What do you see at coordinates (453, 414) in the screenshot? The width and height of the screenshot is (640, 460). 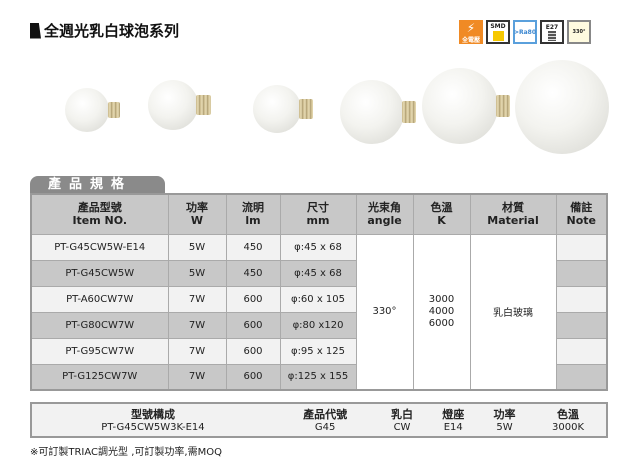 I see `comp-header: 燈座` at bounding box center [453, 414].